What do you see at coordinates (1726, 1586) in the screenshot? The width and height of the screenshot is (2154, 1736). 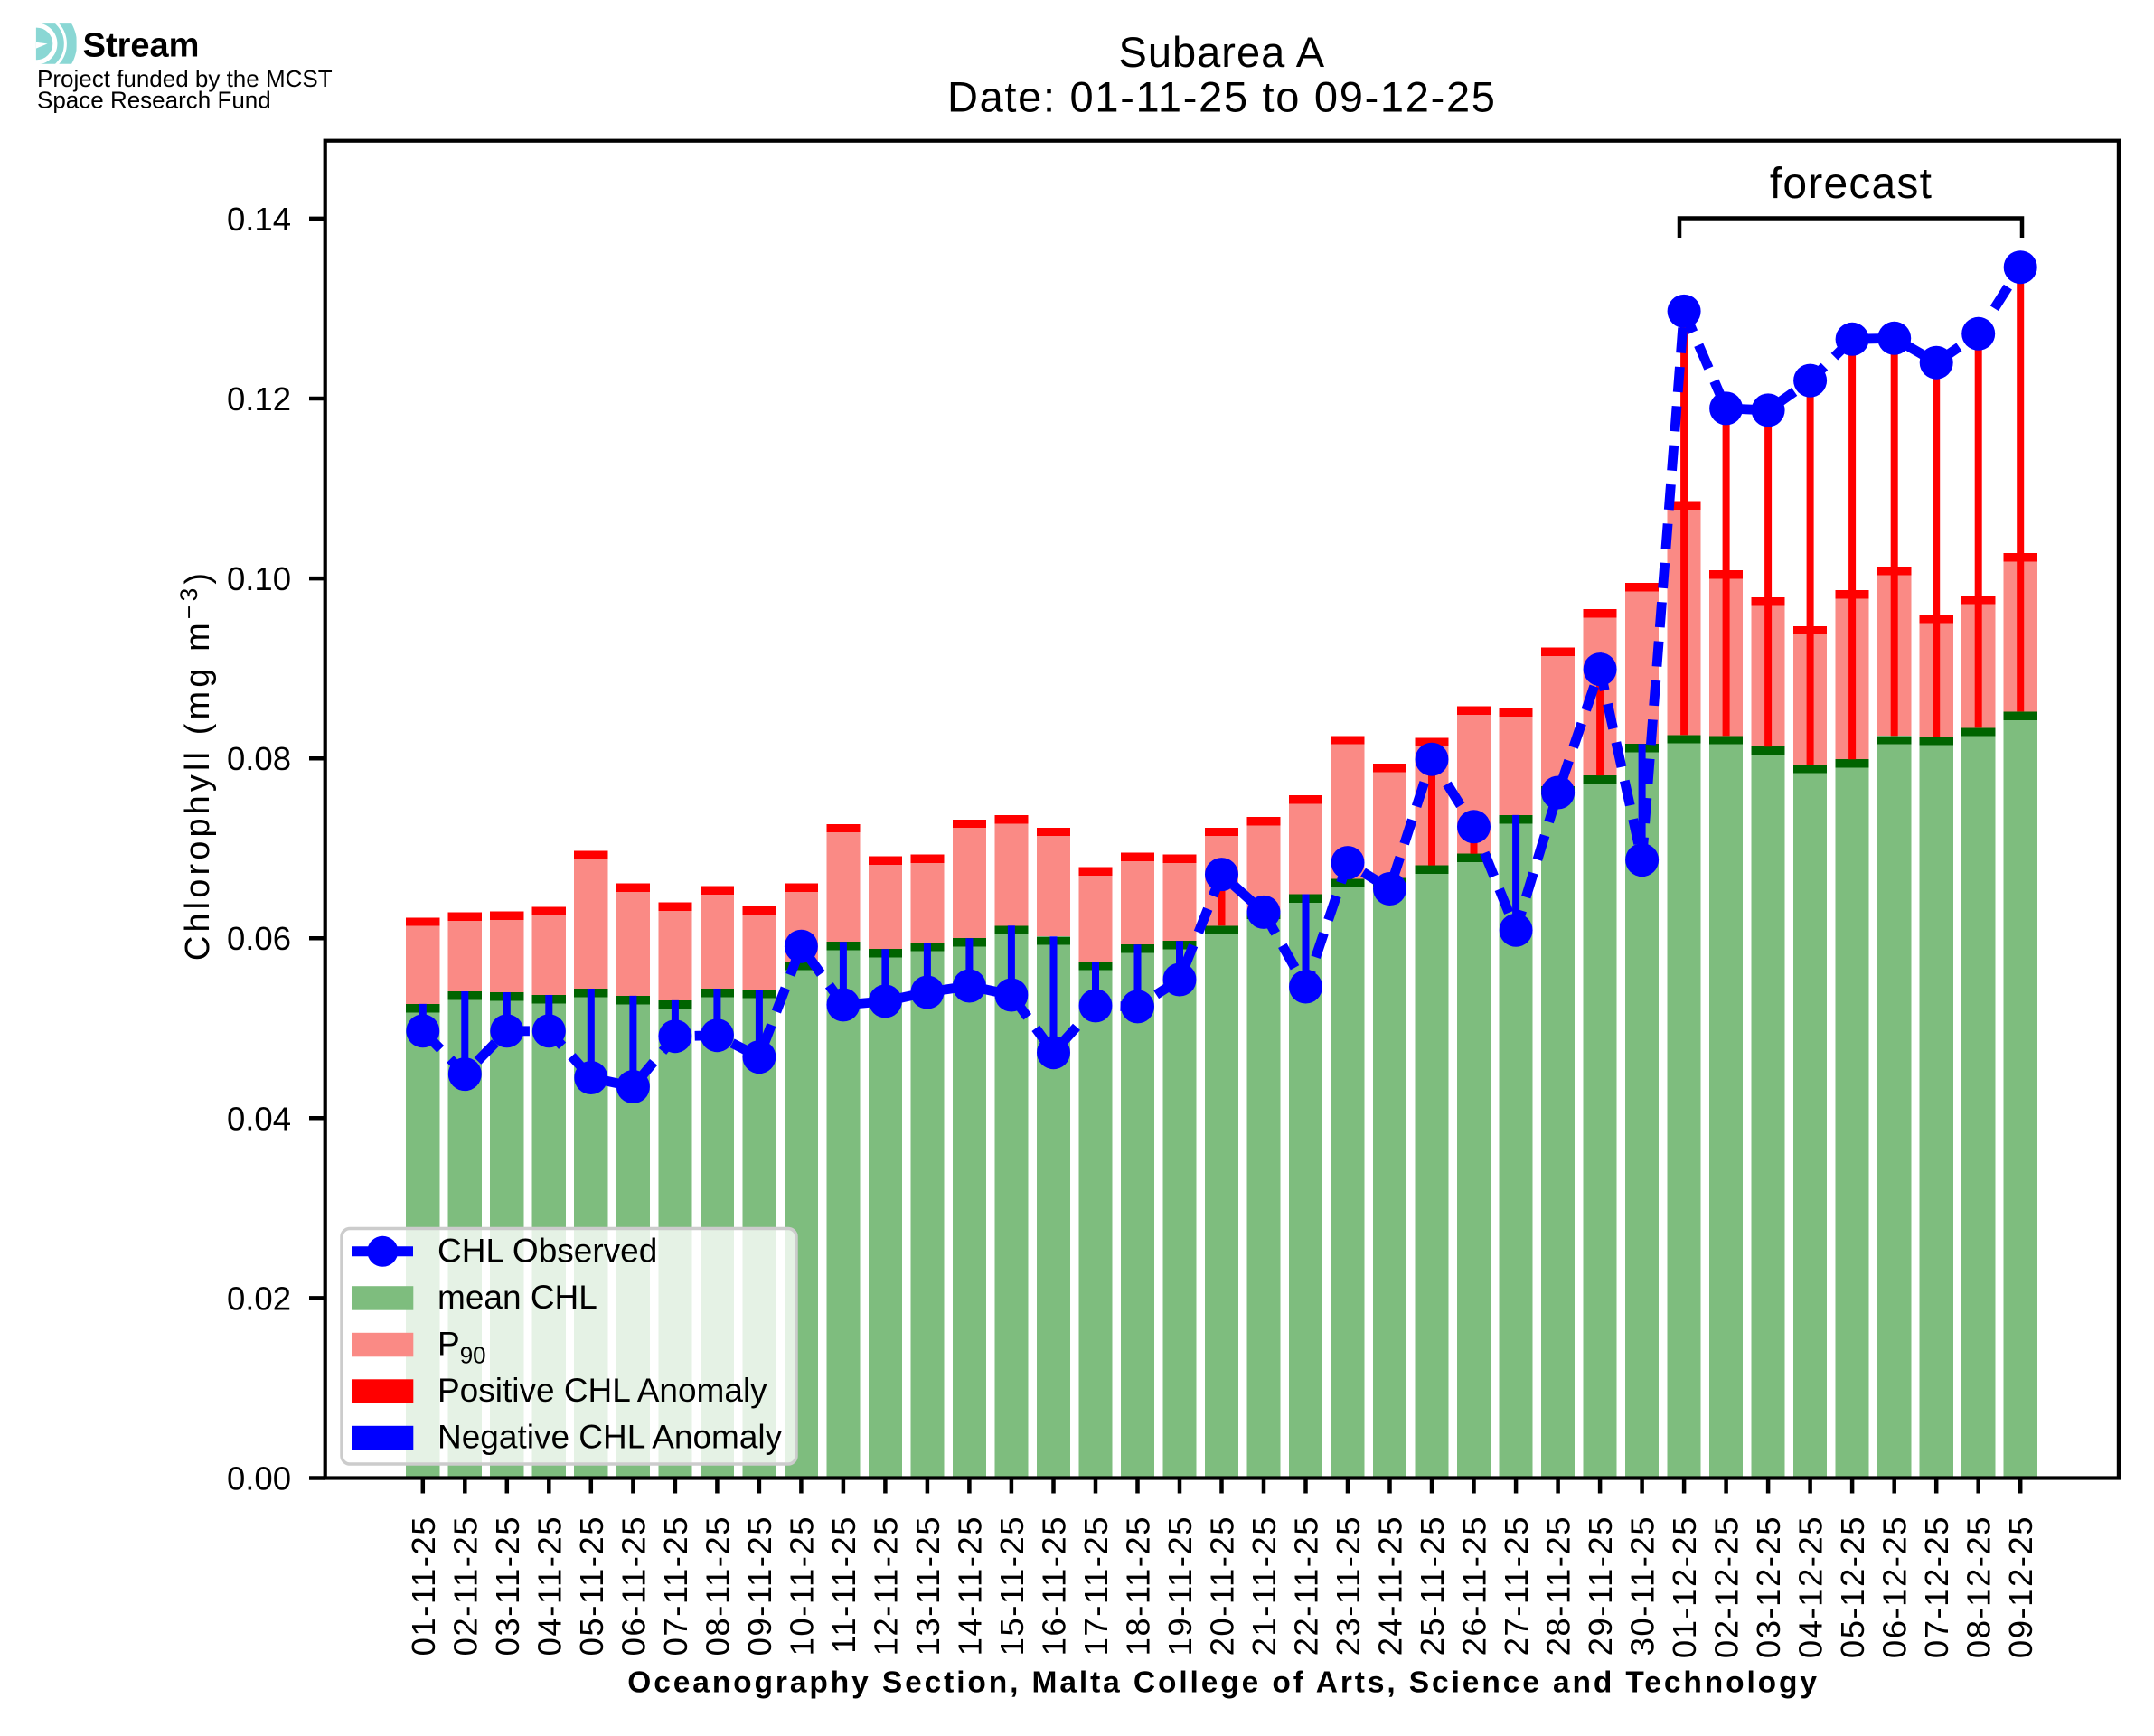 I see `svg-text: 02-12-25` at bounding box center [1726, 1586].